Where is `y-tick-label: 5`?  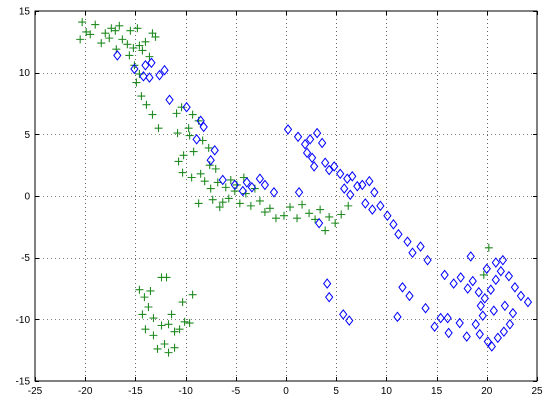
y-tick-label: 5 is located at coordinates (27, 135).